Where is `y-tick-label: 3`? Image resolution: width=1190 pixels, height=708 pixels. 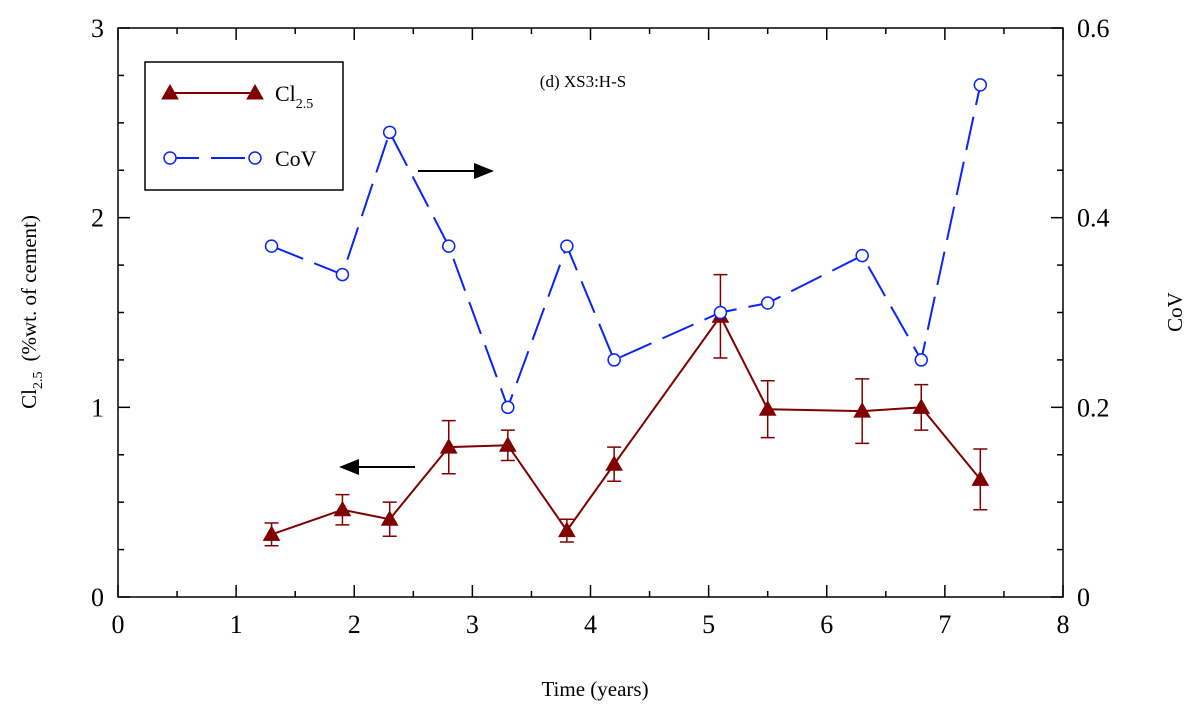 y-tick-label: 3 is located at coordinates (97, 28).